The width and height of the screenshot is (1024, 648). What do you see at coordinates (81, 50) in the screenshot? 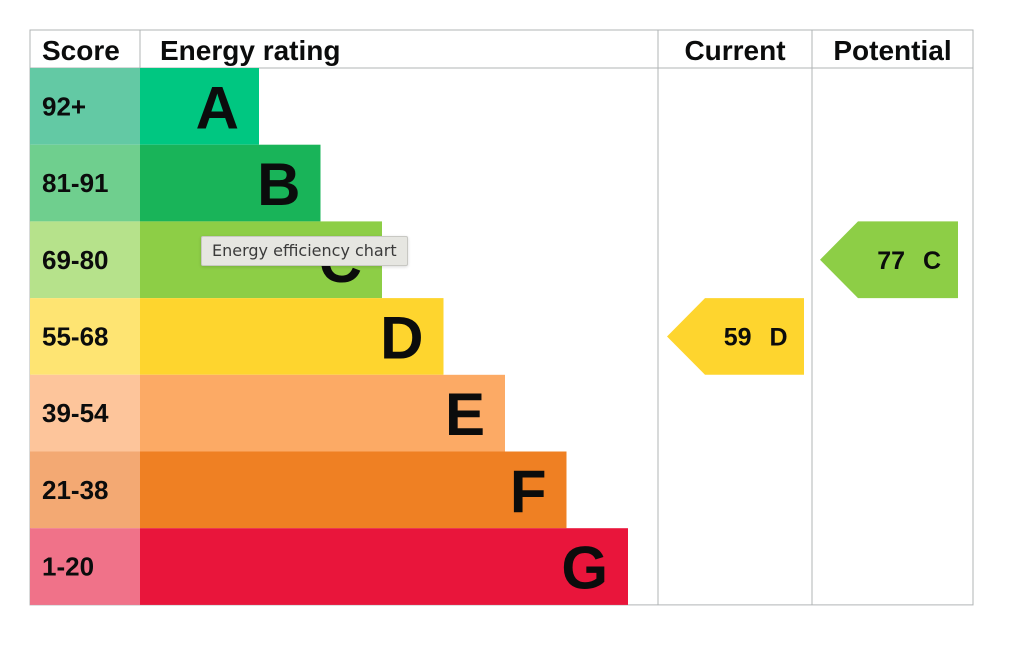
I see `header-score: Score` at bounding box center [81, 50].